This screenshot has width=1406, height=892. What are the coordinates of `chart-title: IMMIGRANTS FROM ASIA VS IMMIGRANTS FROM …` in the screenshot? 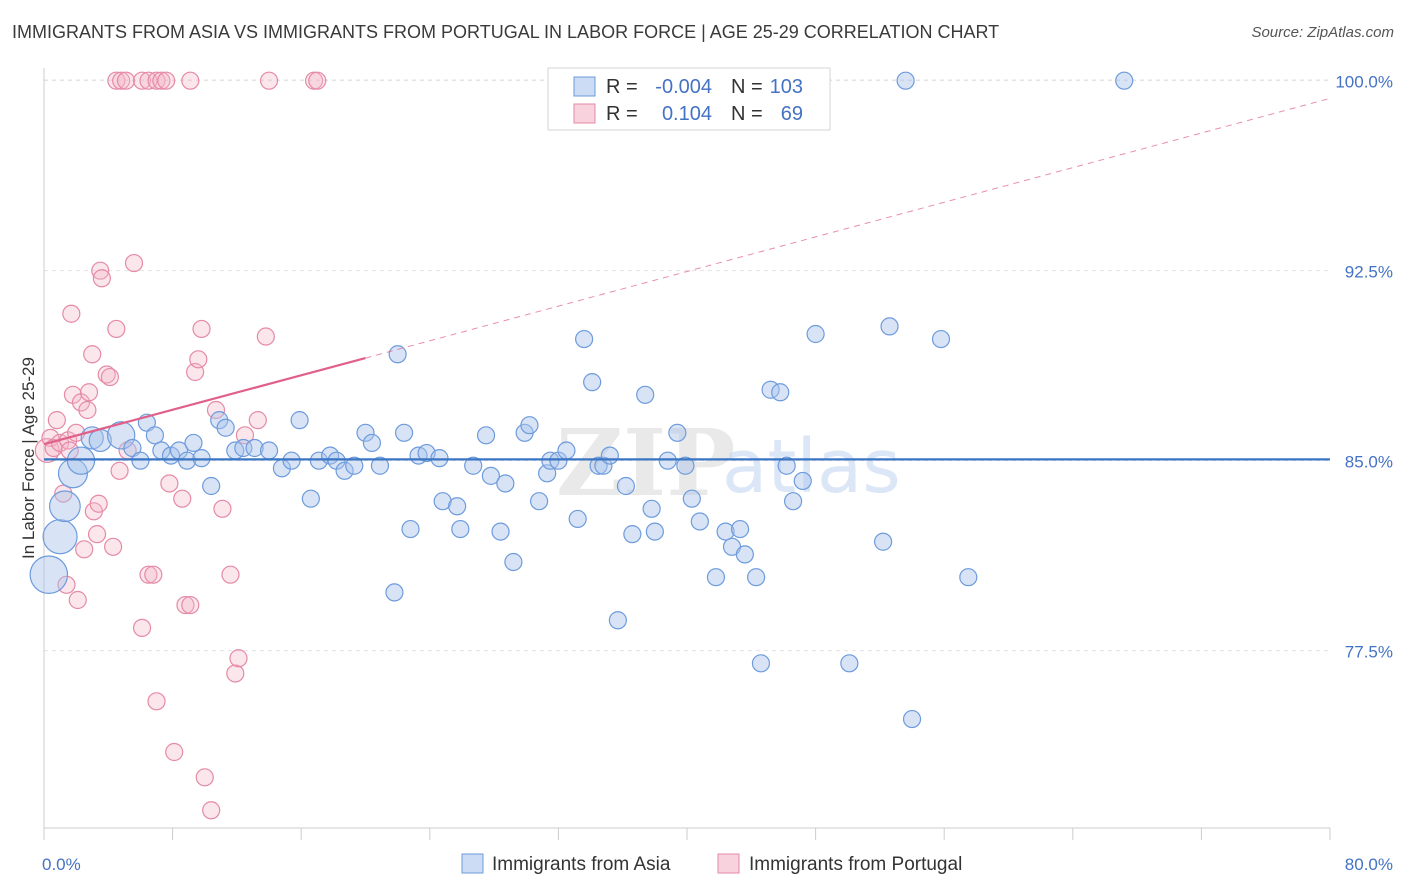 It's located at (506, 32).